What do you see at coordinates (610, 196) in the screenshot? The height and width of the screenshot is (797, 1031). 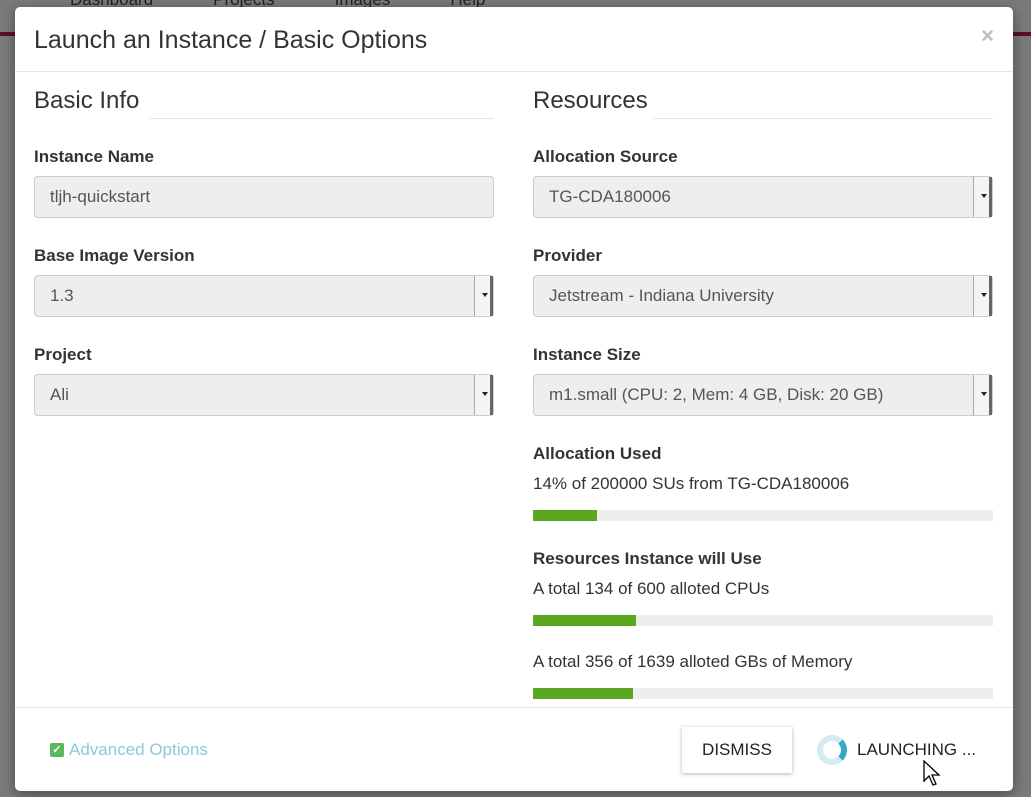 I see `allocation-source-value: TG-CDA180006` at bounding box center [610, 196].